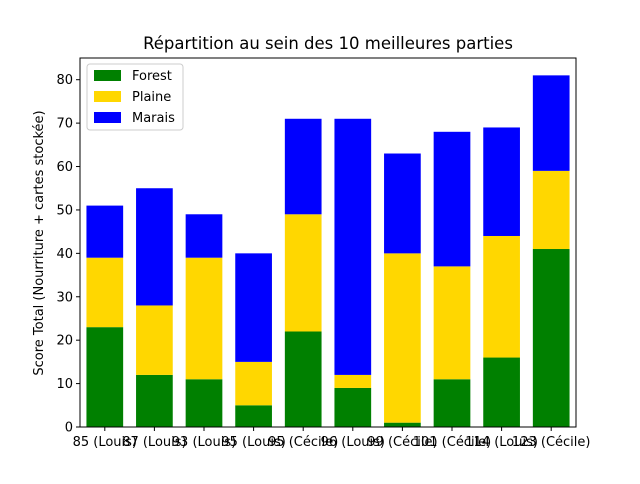  Describe the element at coordinates (107, 96) in the screenshot. I see `legend-swatch-plaine` at that location.